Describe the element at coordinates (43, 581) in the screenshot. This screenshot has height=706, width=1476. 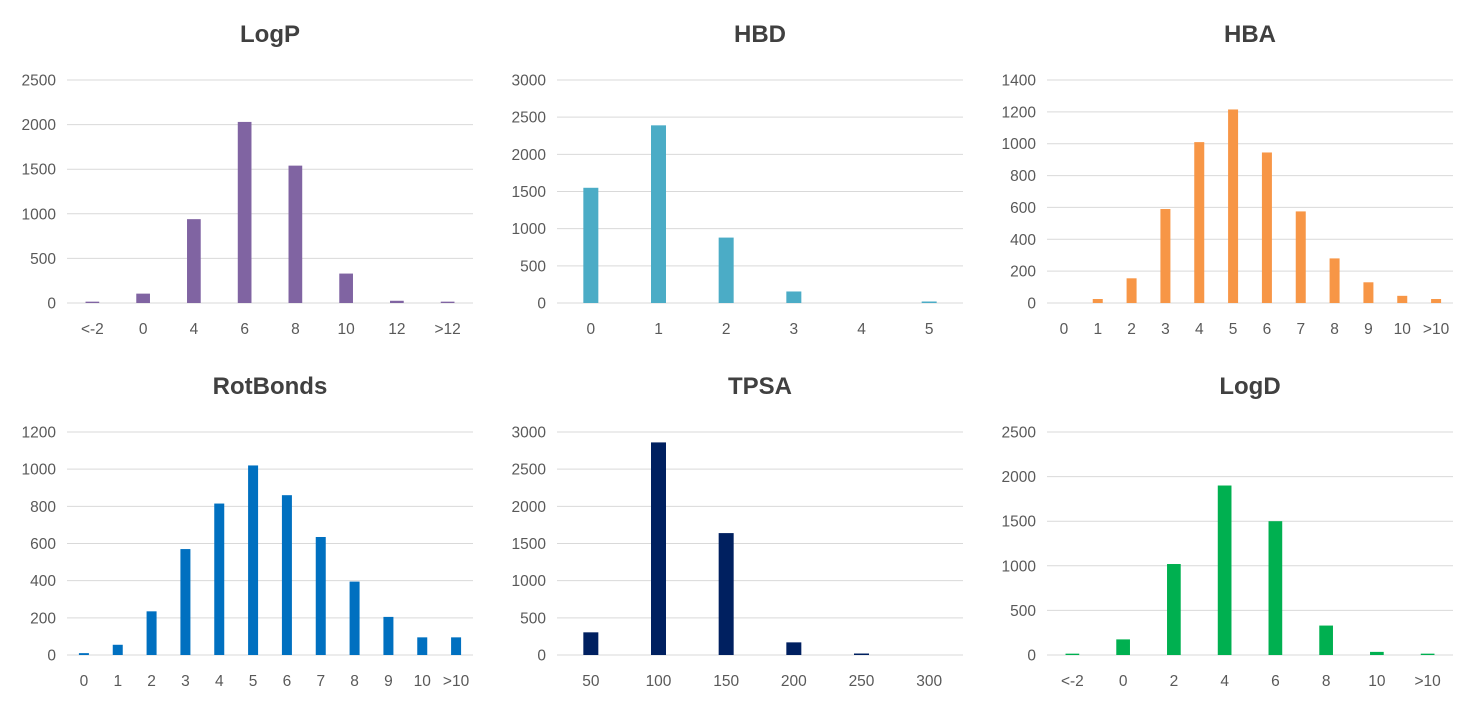
I see `y-tick-label: 400` at that location.